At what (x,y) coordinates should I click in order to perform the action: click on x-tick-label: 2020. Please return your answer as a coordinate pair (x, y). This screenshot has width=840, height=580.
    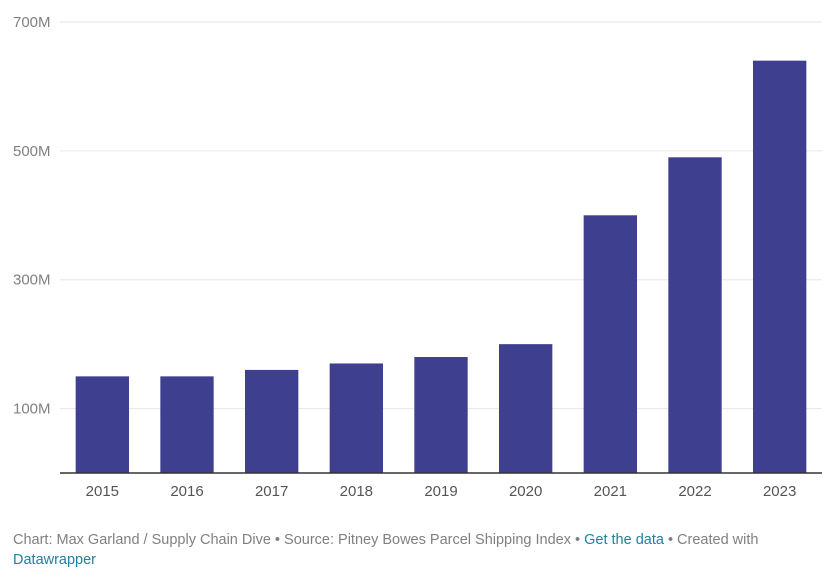
    Looking at the image, I should click on (525, 491).